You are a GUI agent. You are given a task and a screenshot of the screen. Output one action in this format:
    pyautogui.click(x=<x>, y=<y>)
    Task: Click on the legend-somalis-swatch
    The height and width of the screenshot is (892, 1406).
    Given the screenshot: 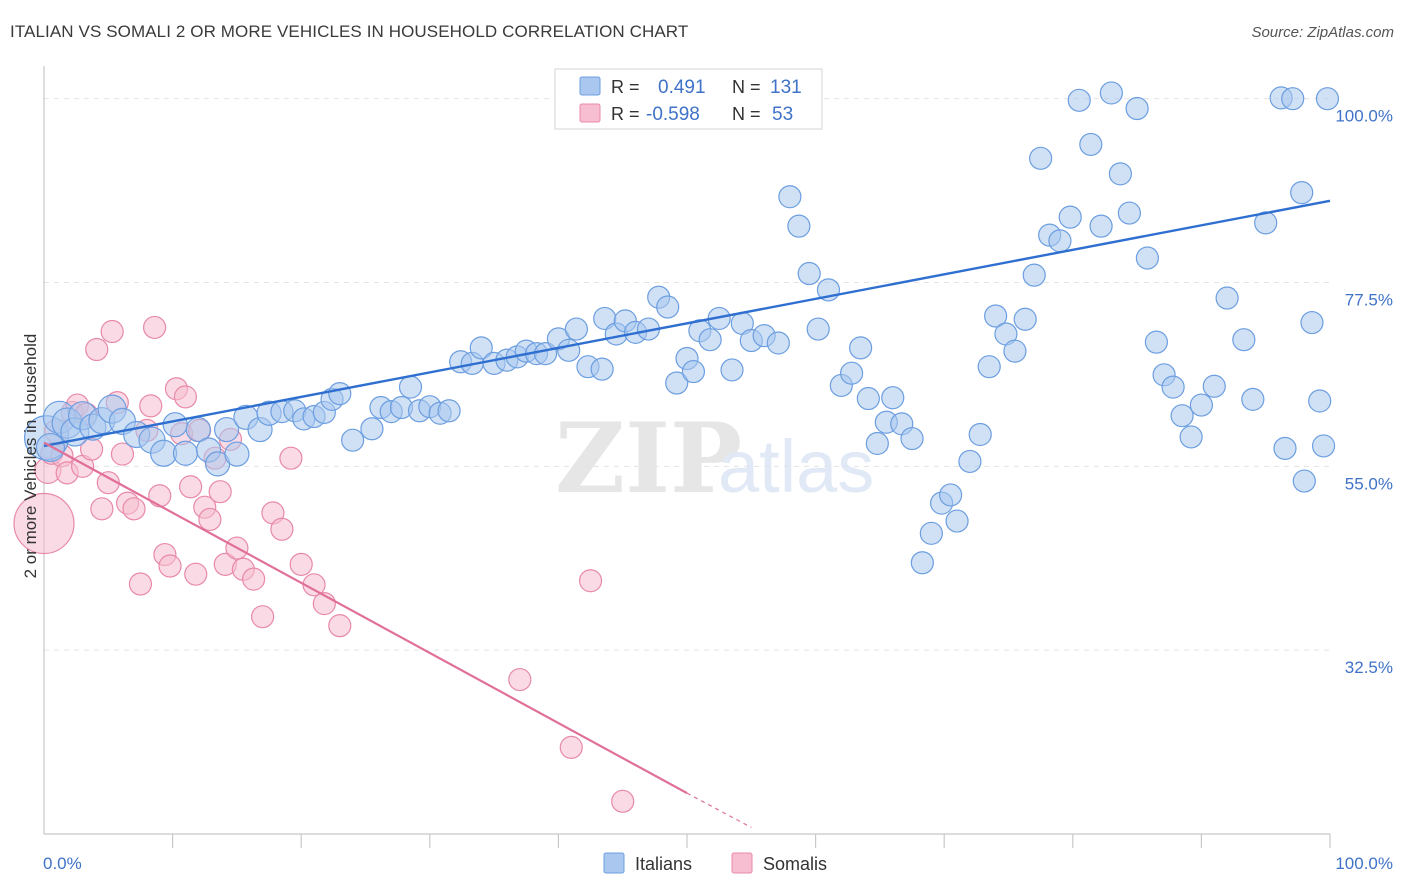 What is the action you would take?
    pyautogui.click(x=742, y=863)
    